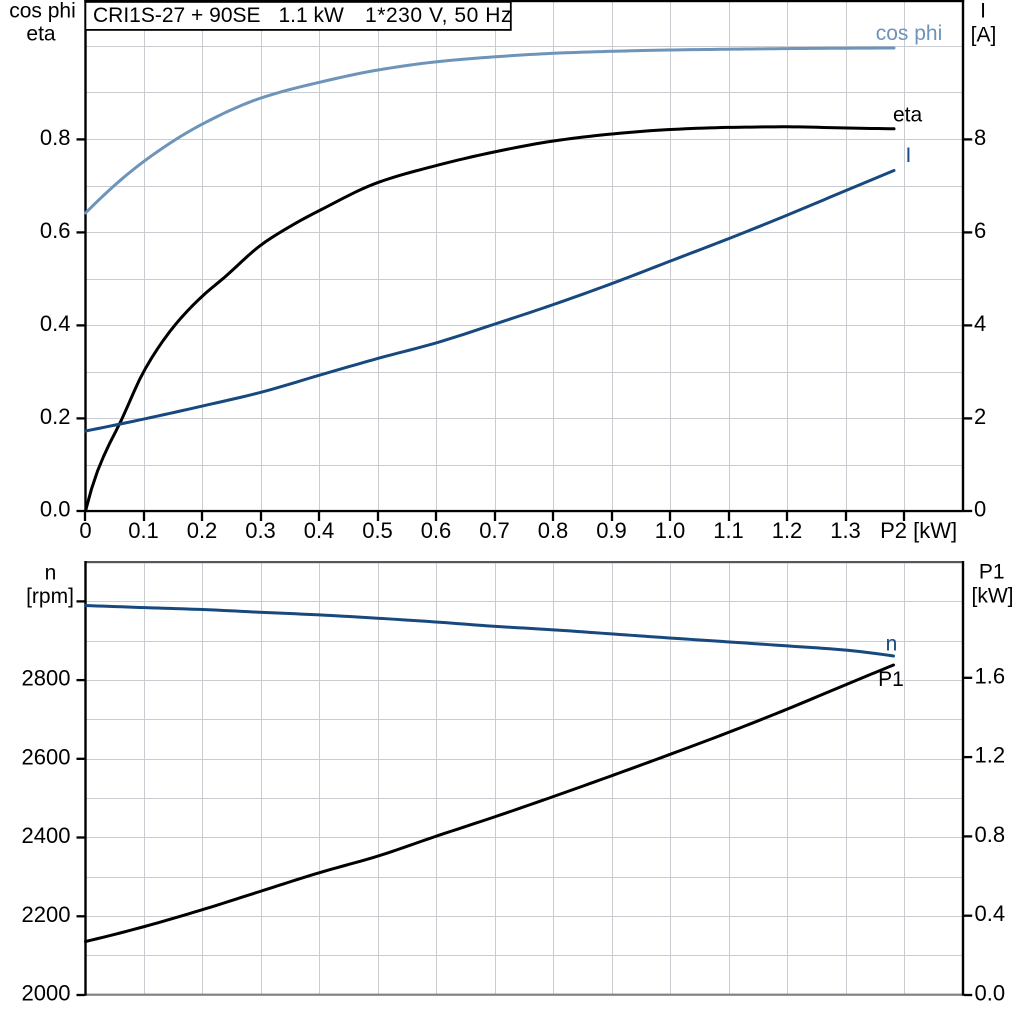  I want to click on svg-text: 1.1 kW, so click(312, 15).